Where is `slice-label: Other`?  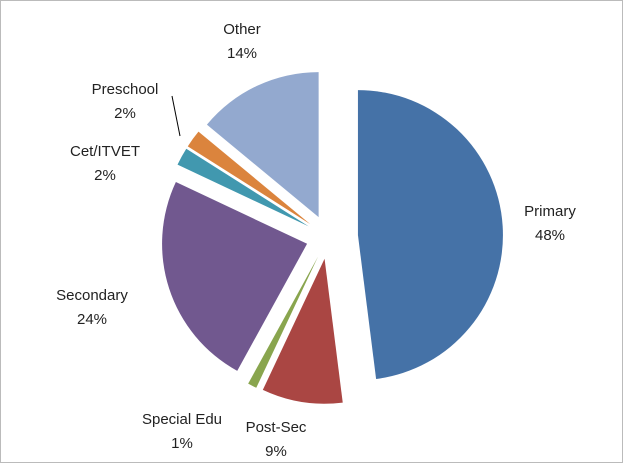 slice-label: Other is located at coordinates (242, 29).